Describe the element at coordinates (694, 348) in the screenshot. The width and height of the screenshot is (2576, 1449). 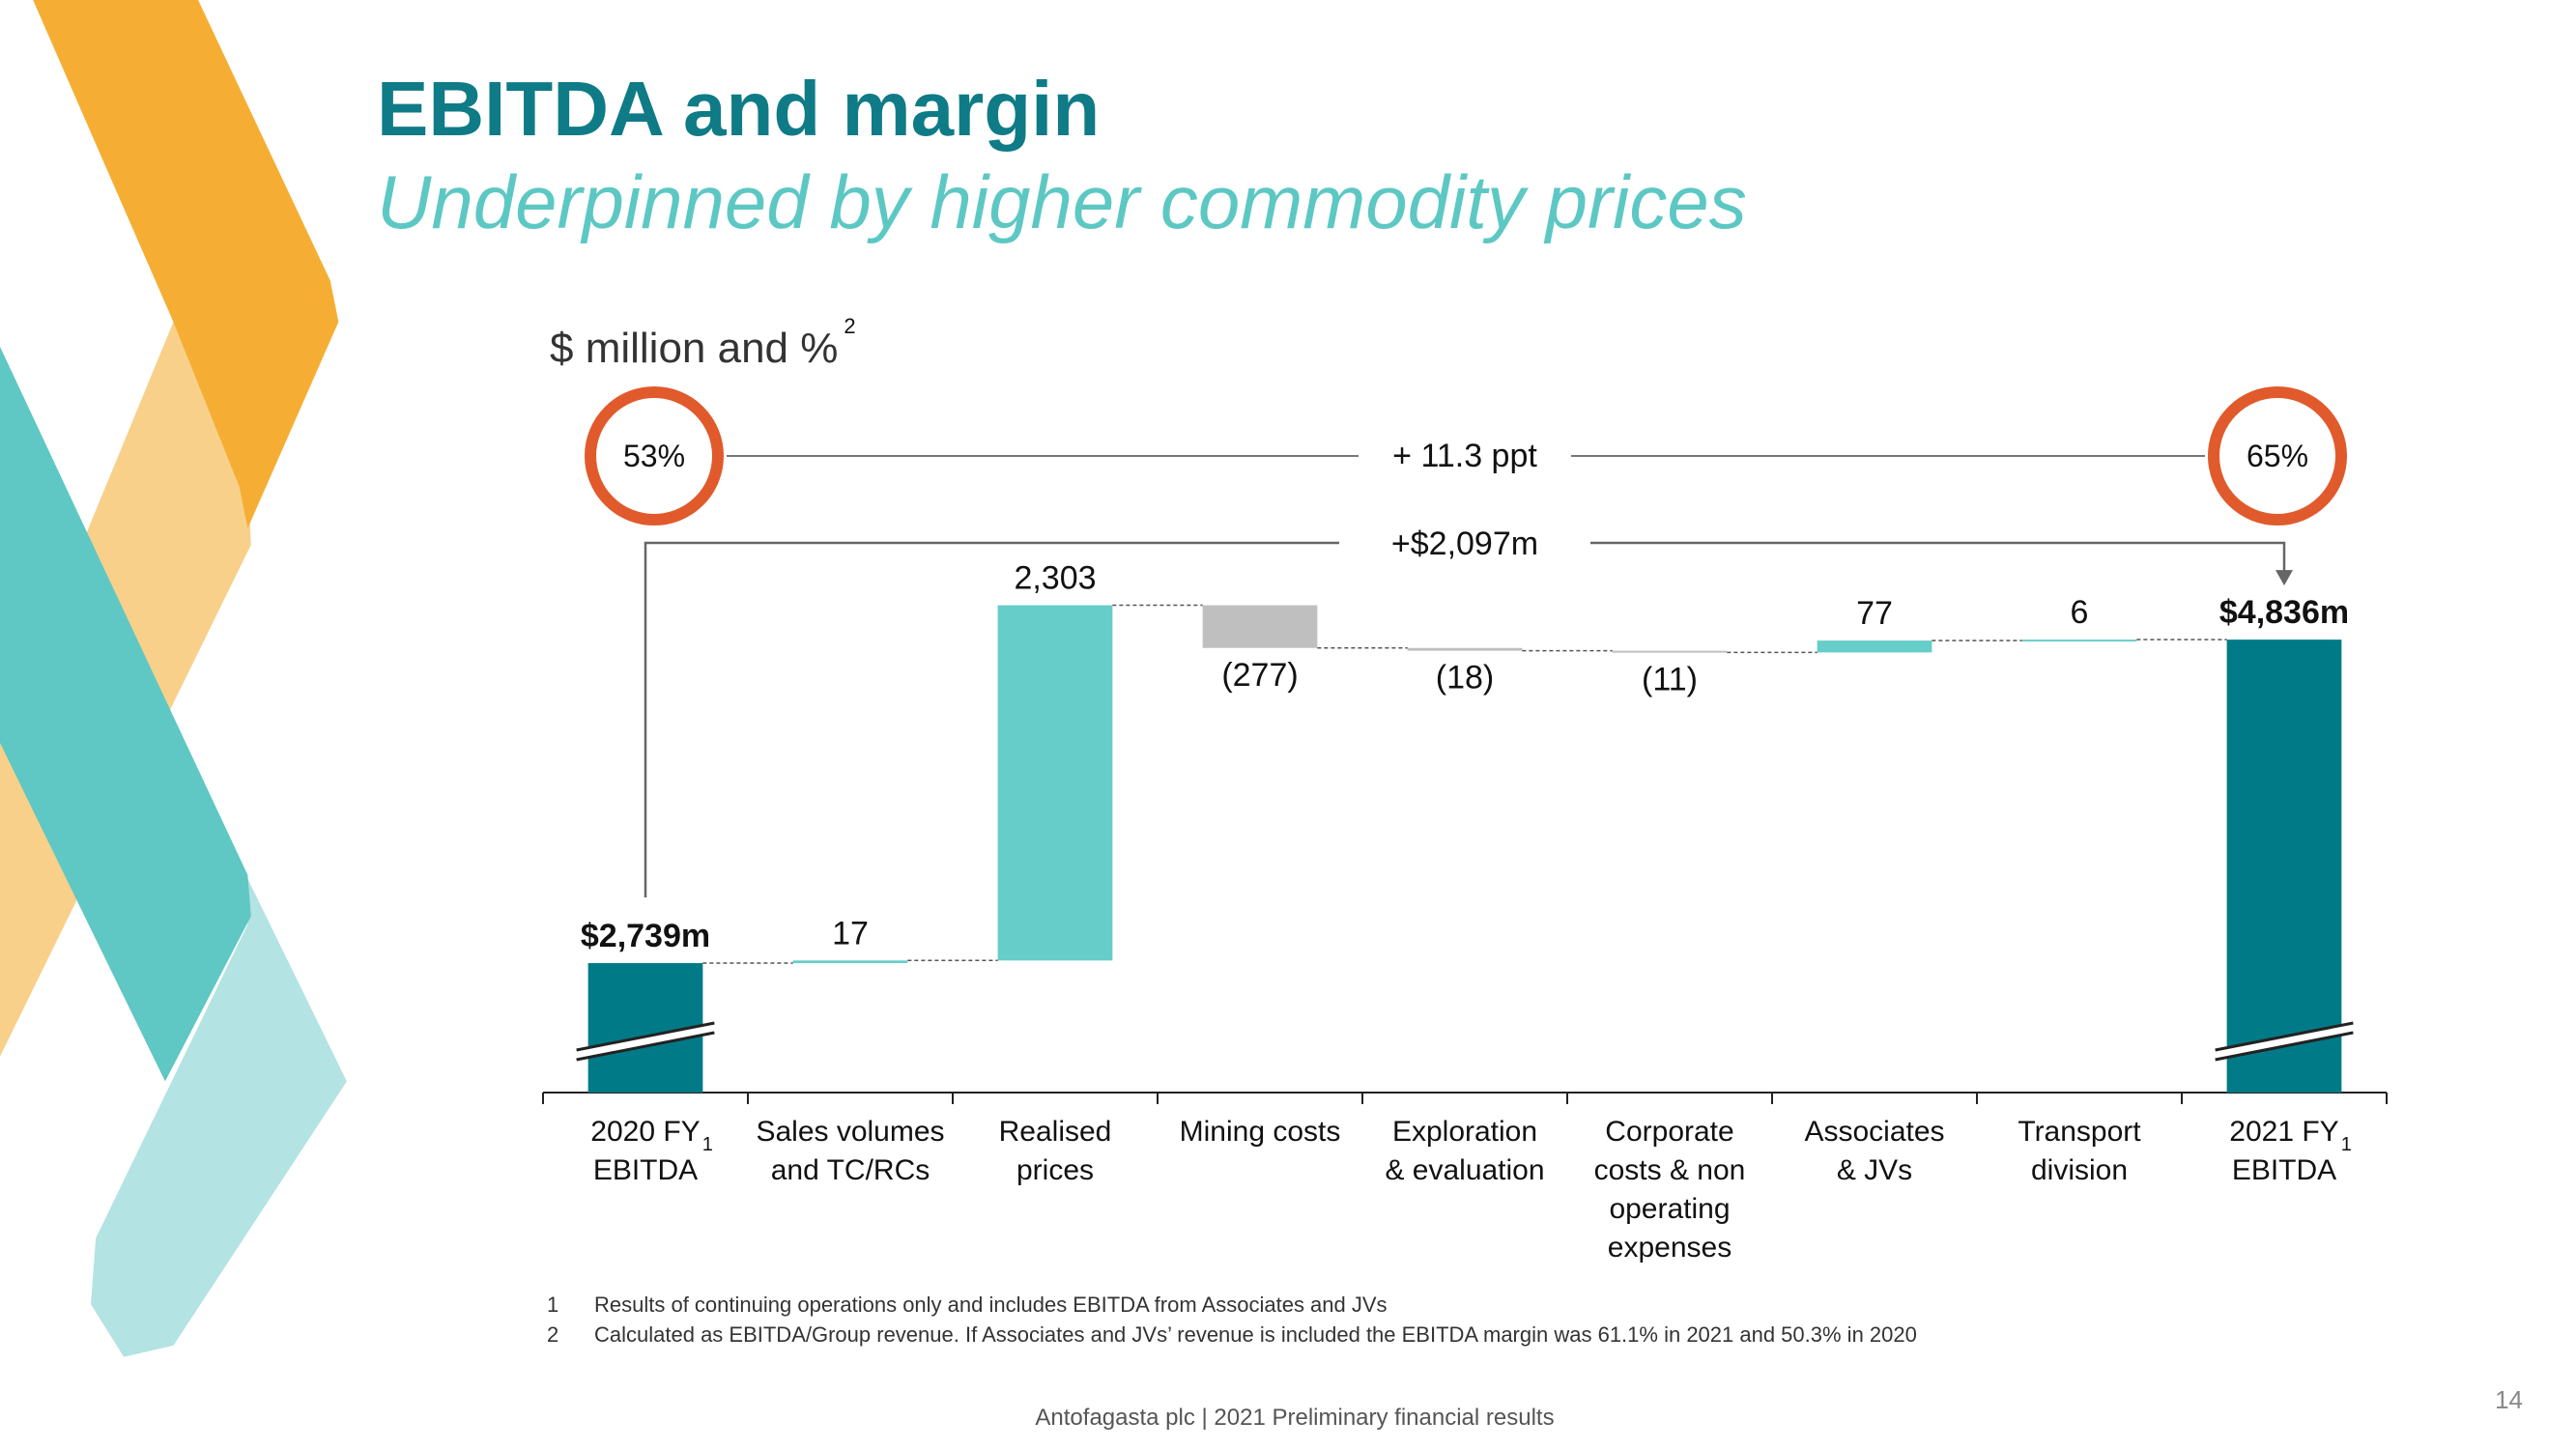
I see `unit-label: $ million and %` at that location.